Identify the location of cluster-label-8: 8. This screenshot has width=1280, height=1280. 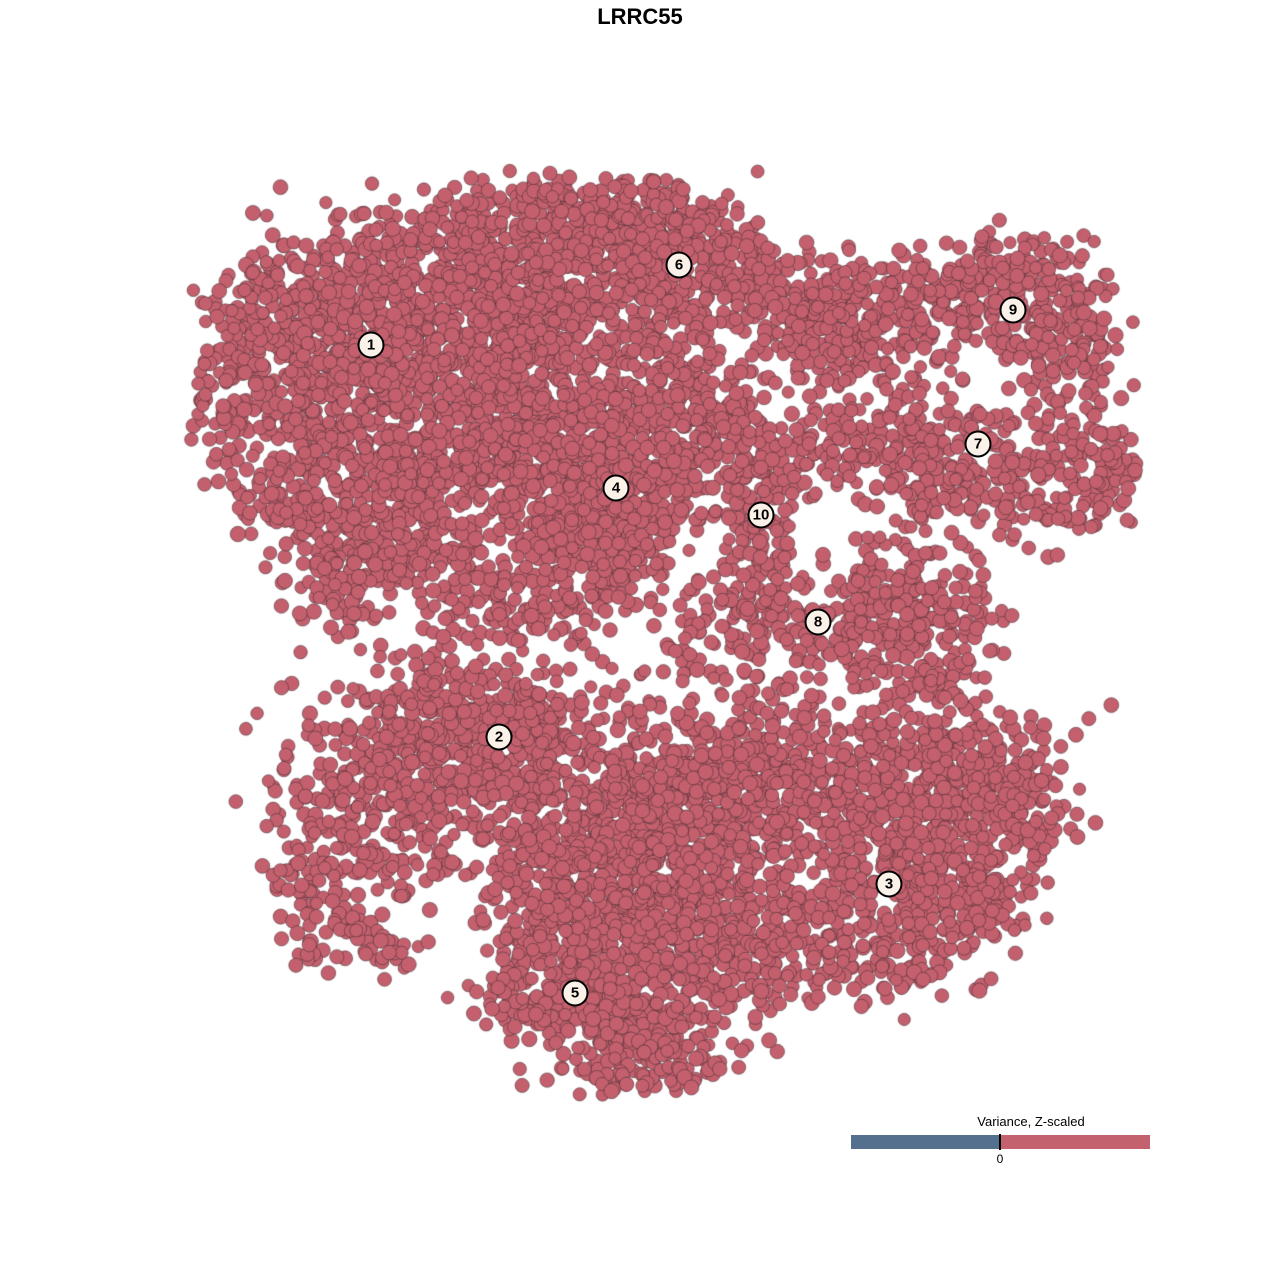
(818, 622).